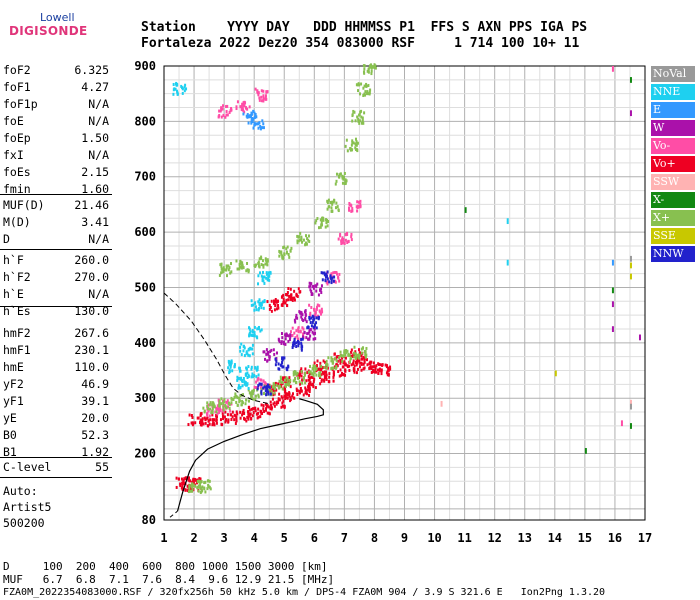 The image size is (700, 600). Describe the element at coordinates (56, 222) in the screenshot. I see `param-row-g2-1: M(D) 3.41` at that location.